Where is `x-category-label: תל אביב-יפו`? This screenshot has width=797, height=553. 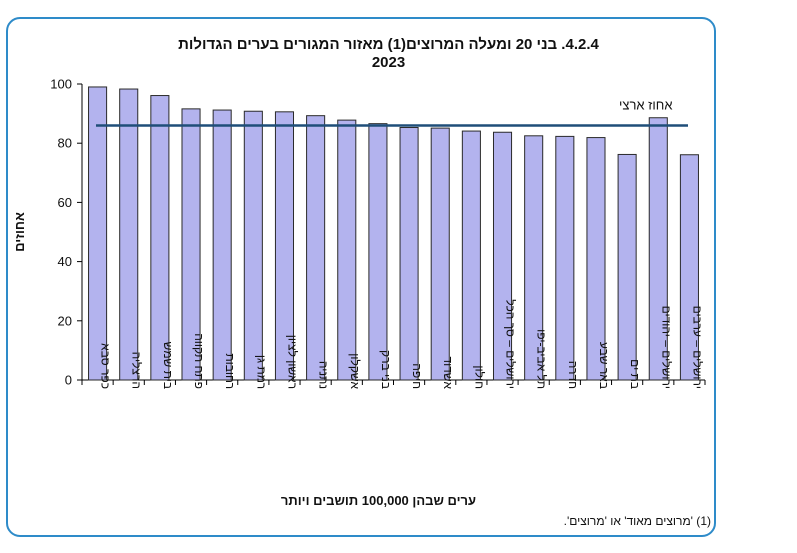 x-category-label: תל אביב-יפו is located at coordinates (542, 359).